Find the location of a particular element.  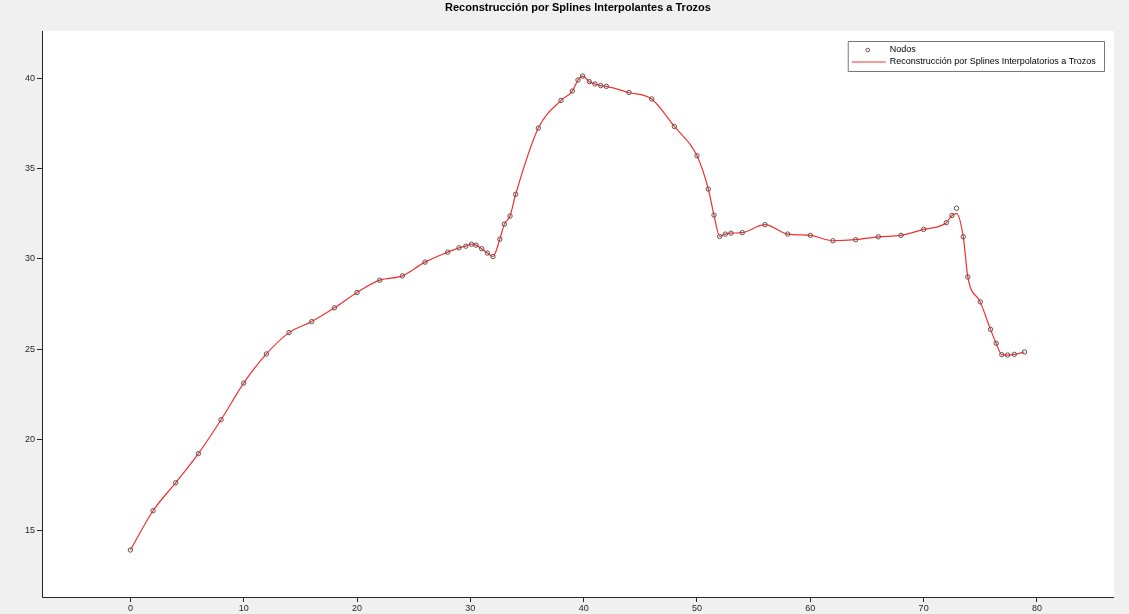

x-tick-label: 40 is located at coordinates (583, 607).